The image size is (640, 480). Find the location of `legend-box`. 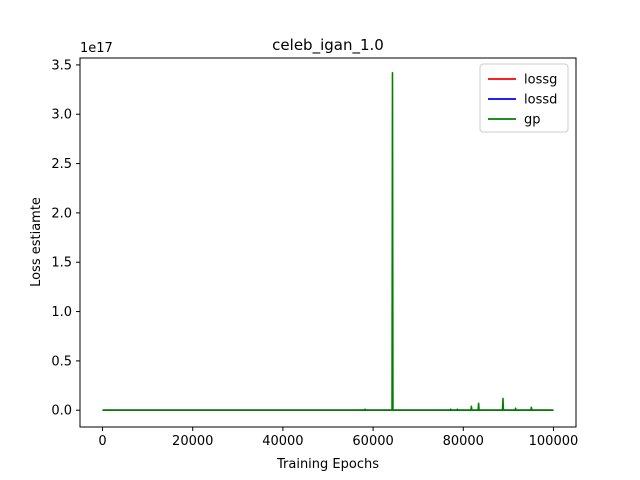

legend-box is located at coordinates (524, 98).